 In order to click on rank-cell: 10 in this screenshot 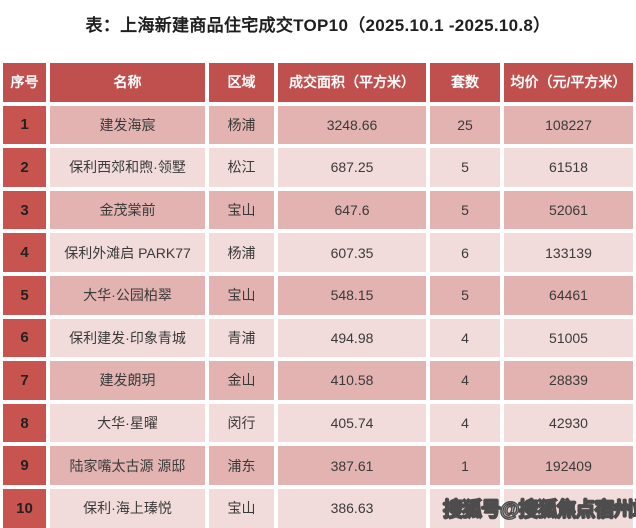, I will do `click(24, 508)`.